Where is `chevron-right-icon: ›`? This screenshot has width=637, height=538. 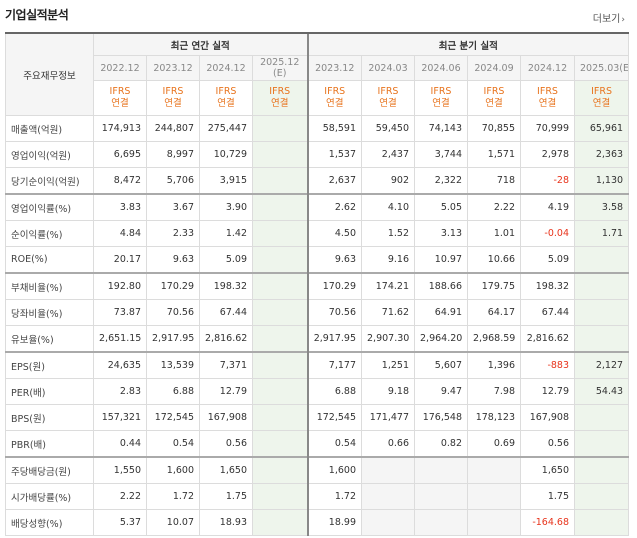 chevron-right-icon: › is located at coordinates (623, 20).